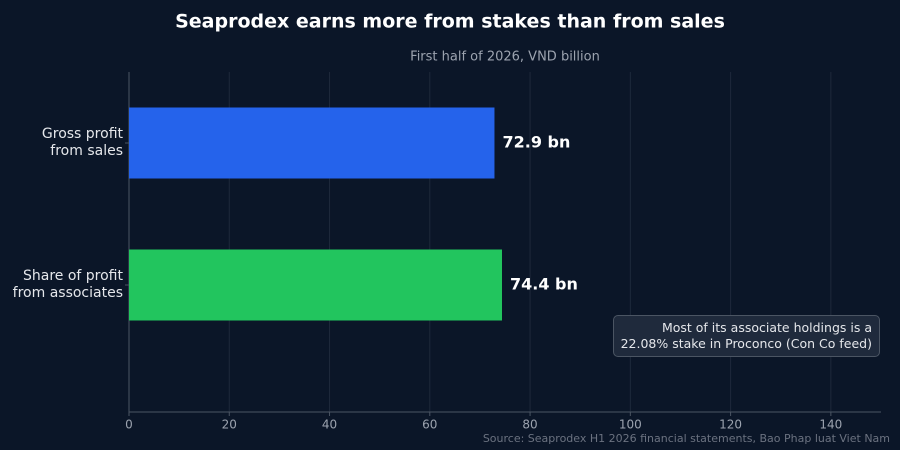 The image size is (900, 450). What do you see at coordinates (630, 425) in the screenshot?
I see `x-tick-label: 100` at bounding box center [630, 425].